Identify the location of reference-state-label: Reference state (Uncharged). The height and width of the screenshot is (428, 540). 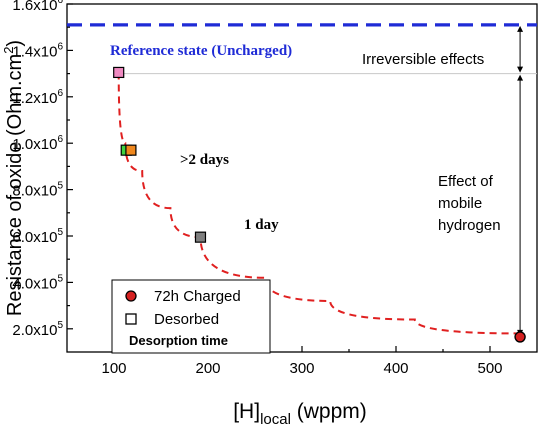
(201, 51).